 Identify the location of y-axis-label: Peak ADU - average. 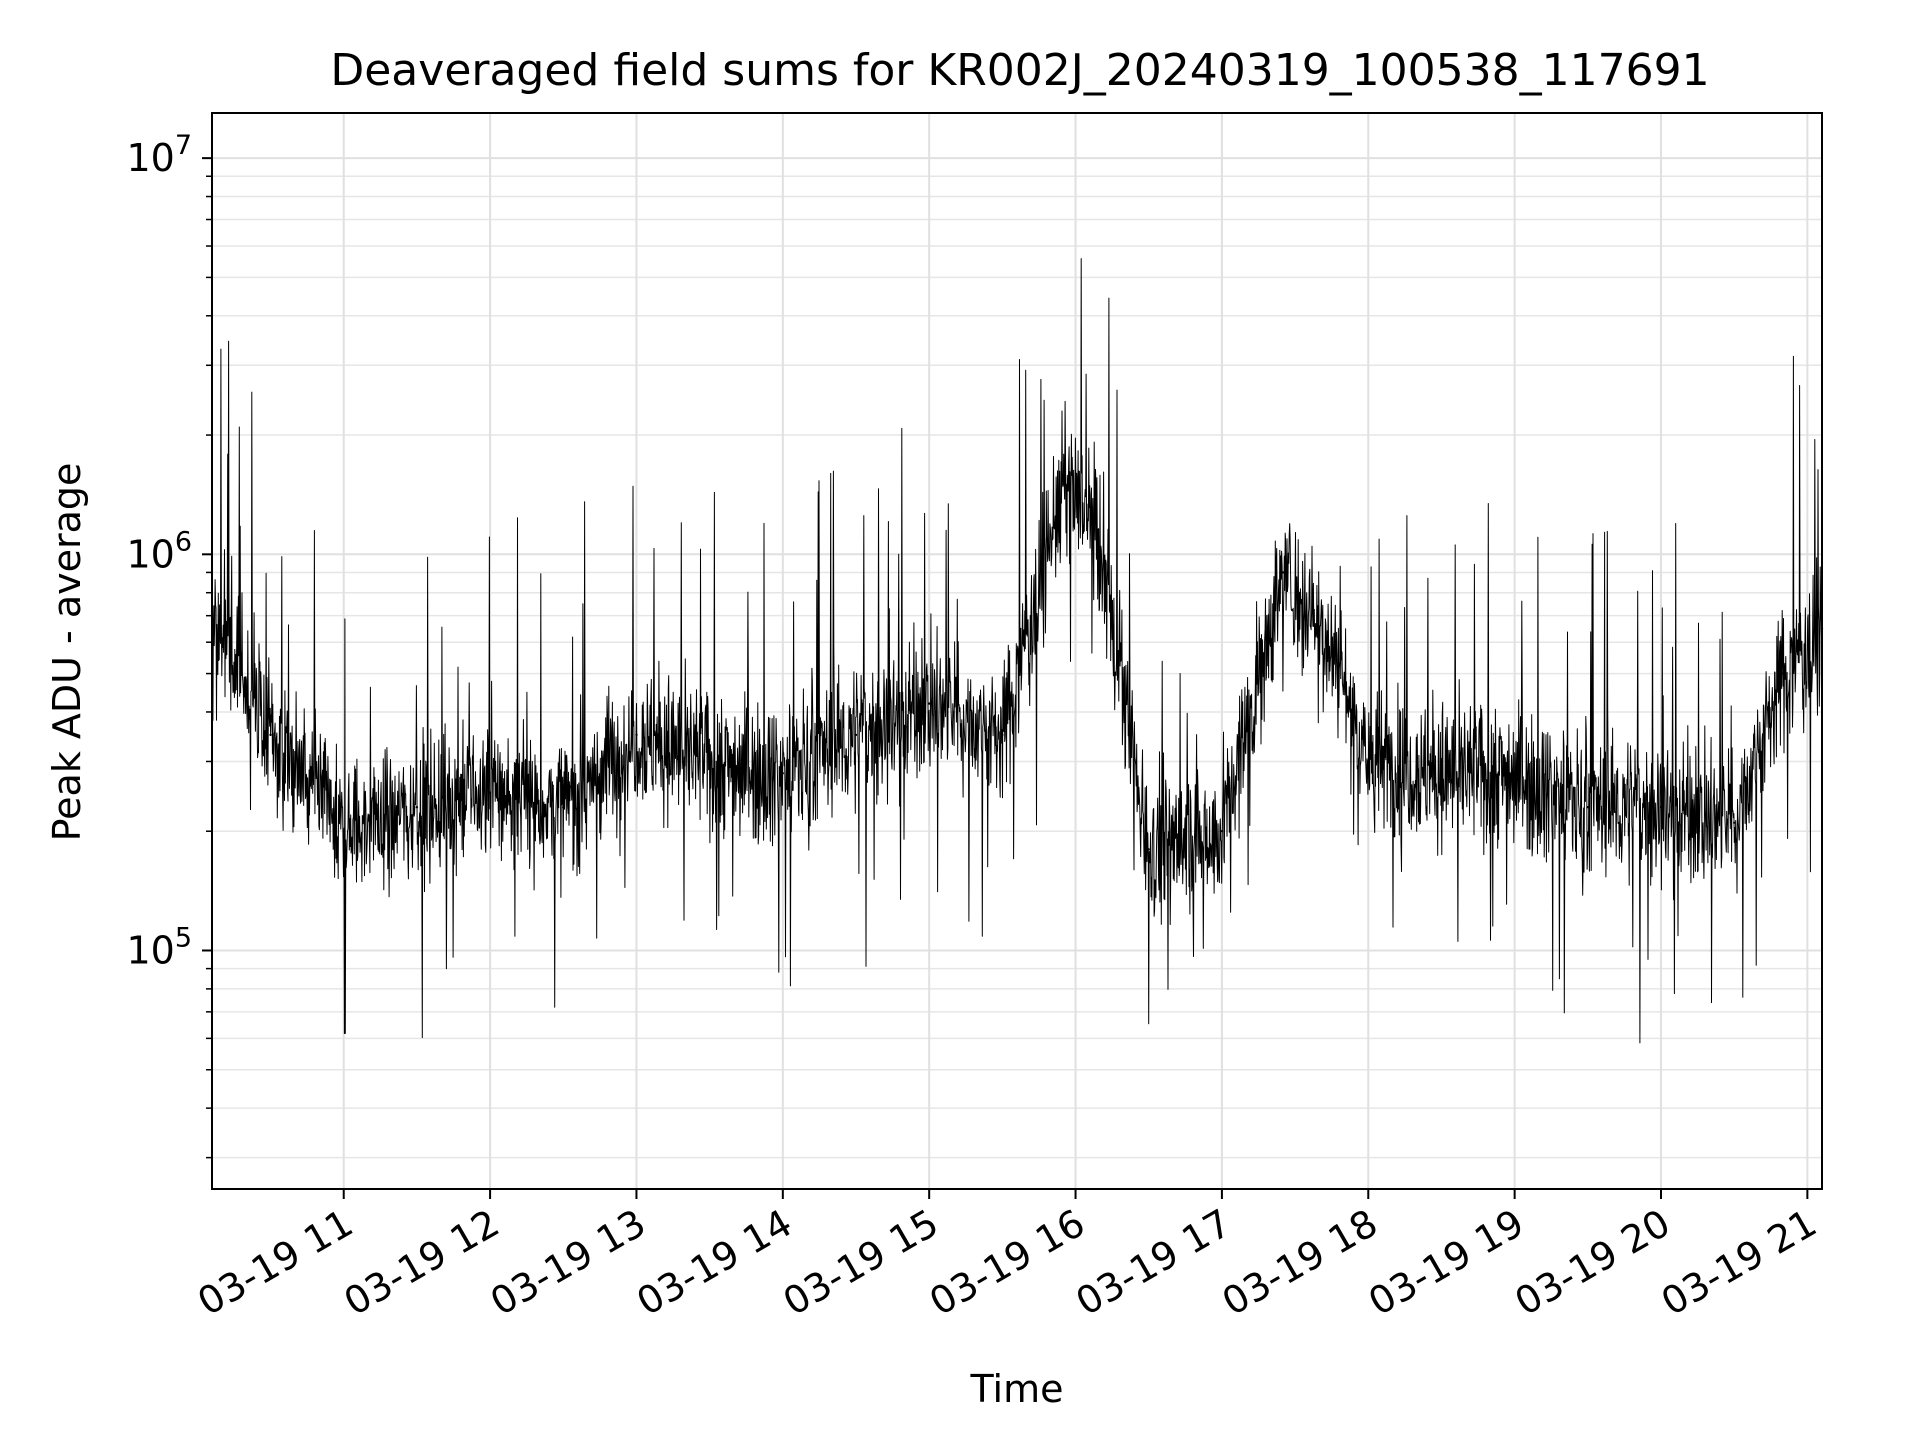
(67, 652).